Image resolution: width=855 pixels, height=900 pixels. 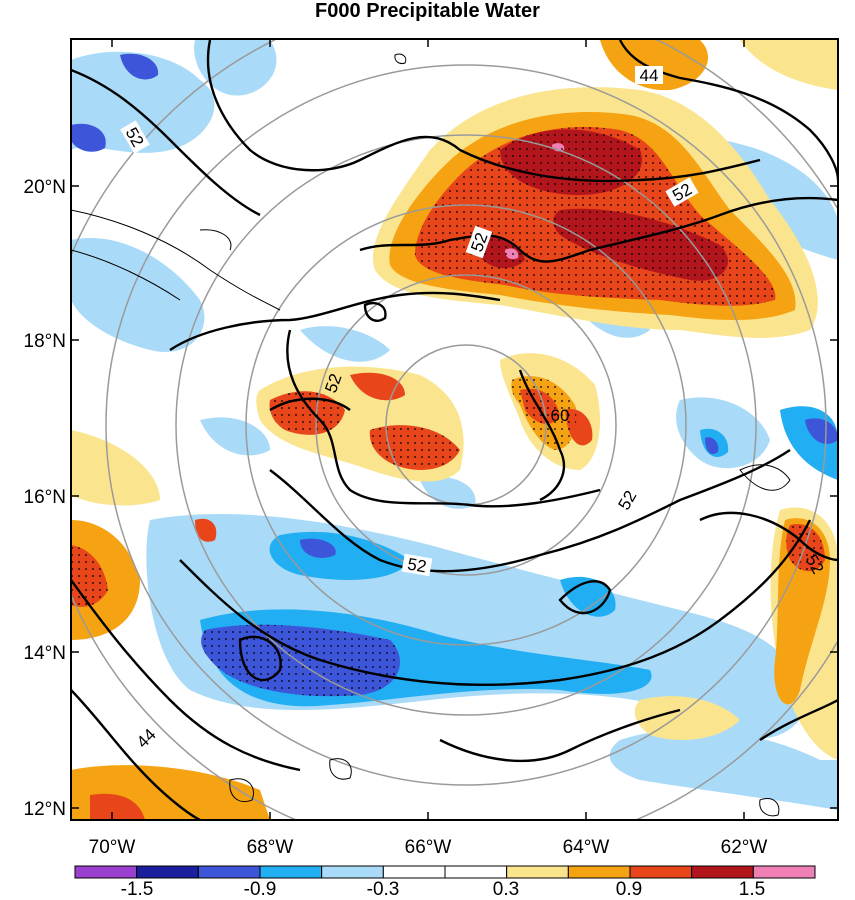 I want to click on lon-label: 66°W, so click(x=428, y=847).